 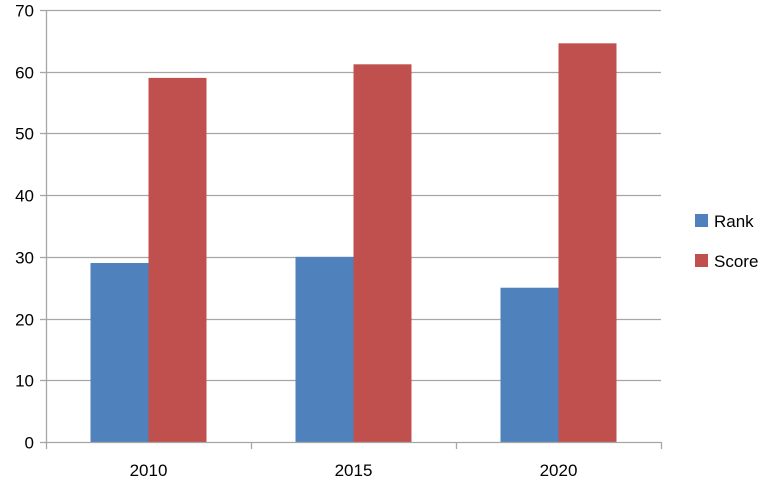 I want to click on bar-rank-2015, so click(x=324, y=349).